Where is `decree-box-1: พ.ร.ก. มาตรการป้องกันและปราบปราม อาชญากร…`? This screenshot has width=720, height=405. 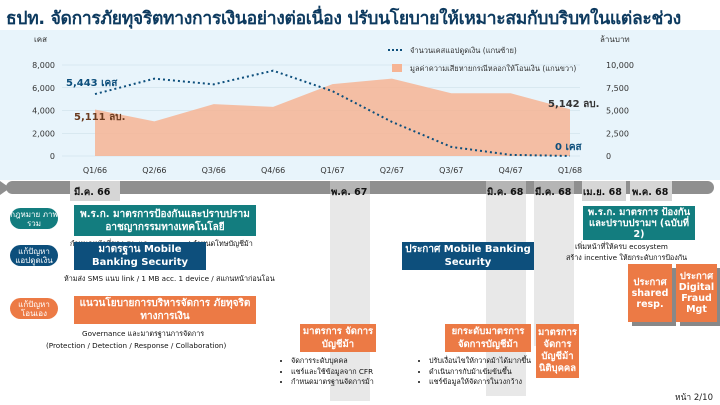 decree-box-1: พ.ร.ก. มาตรการป้องกันและปราบปราม อาชญากร… is located at coordinates (165, 220).